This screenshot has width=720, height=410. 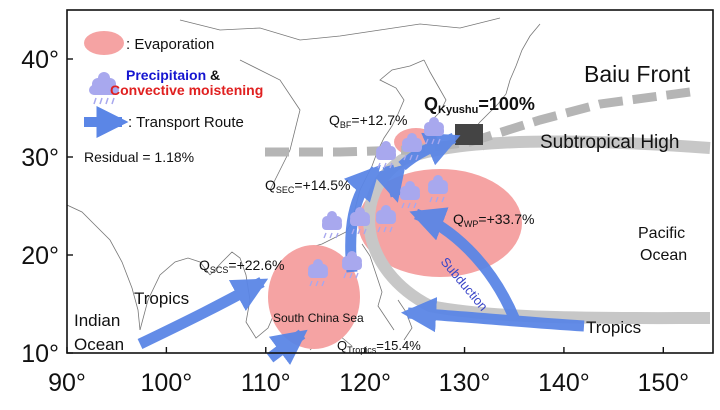 What do you see at coordinates (613, 327) in the screenshot?
I see `tropics-right-label: Tropics` at bounding box center [613, 327].